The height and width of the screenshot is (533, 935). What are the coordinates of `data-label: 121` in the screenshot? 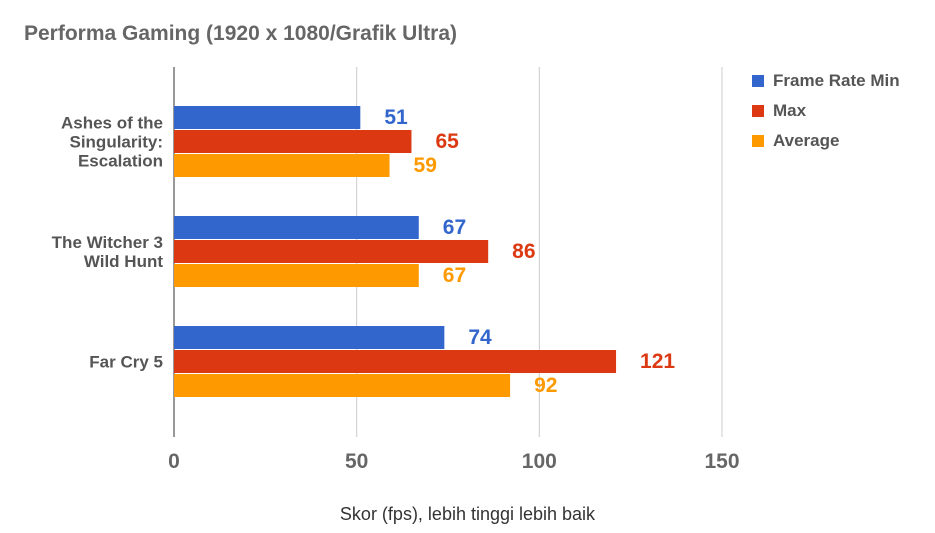 It's located at (657, 361).